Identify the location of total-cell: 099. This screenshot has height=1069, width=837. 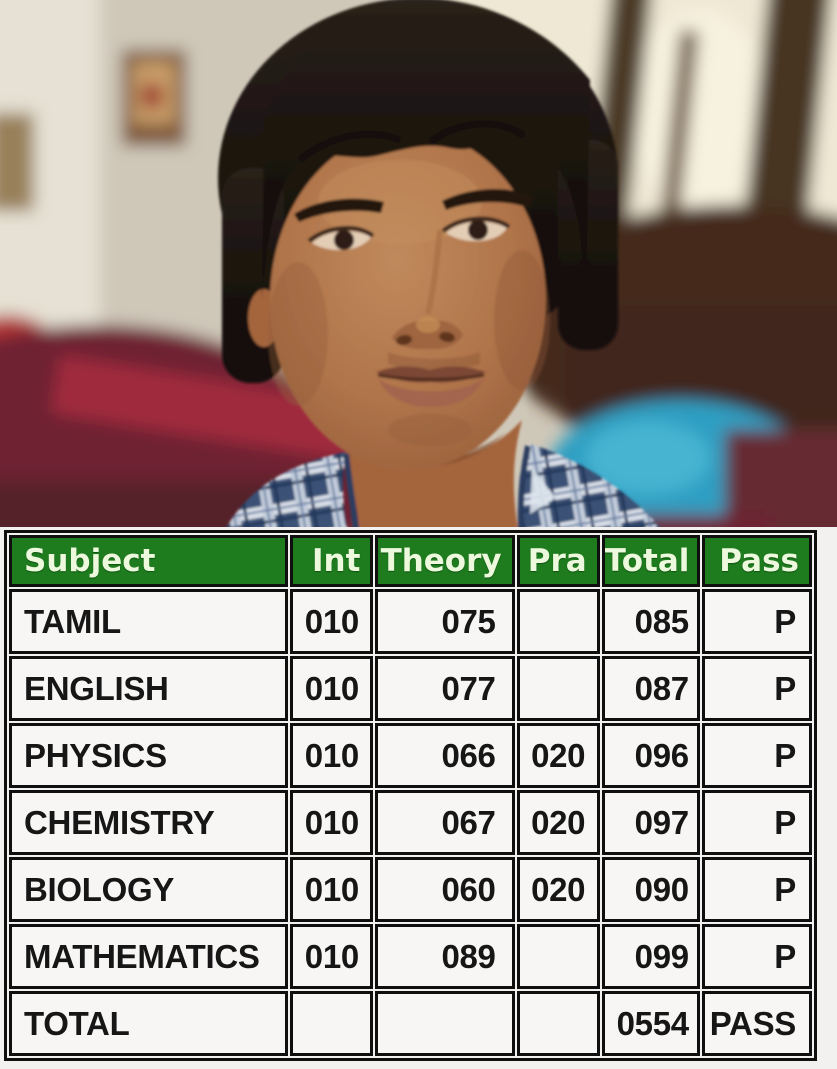
(650, 956).